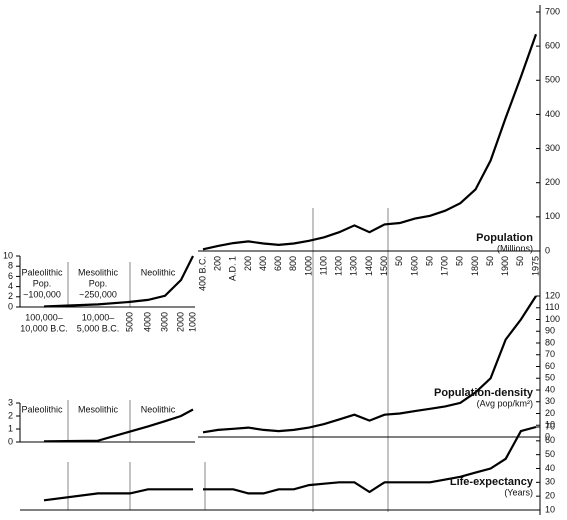  Describe the element at coordinates (293, 263) in the screenshot. I see `x-tick-label: 800` at that location.